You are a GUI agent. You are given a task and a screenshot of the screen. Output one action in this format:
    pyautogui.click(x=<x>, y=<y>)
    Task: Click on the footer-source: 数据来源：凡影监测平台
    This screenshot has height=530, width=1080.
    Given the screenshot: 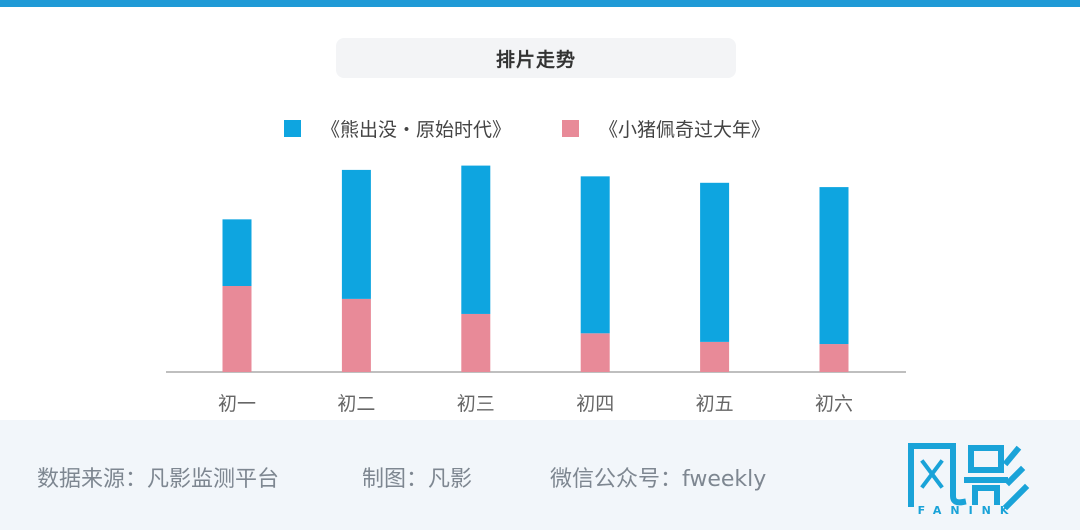 What is the action you would take?
    pyautogui.click(x=158, y=479)
    